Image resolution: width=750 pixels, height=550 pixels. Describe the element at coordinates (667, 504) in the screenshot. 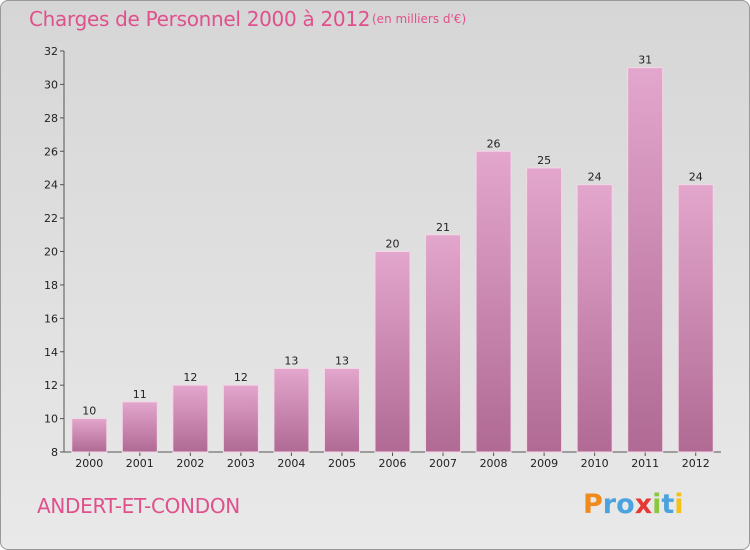

I see `logo-letter: t` at that location.